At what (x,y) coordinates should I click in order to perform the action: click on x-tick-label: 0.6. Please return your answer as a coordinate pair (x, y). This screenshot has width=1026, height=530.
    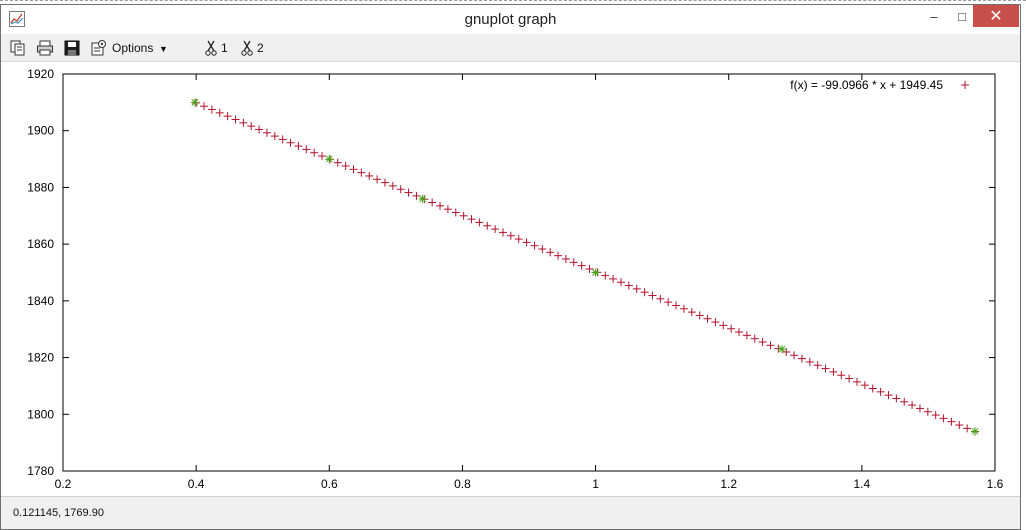
    Looking at the image, I should click on (329, 484).